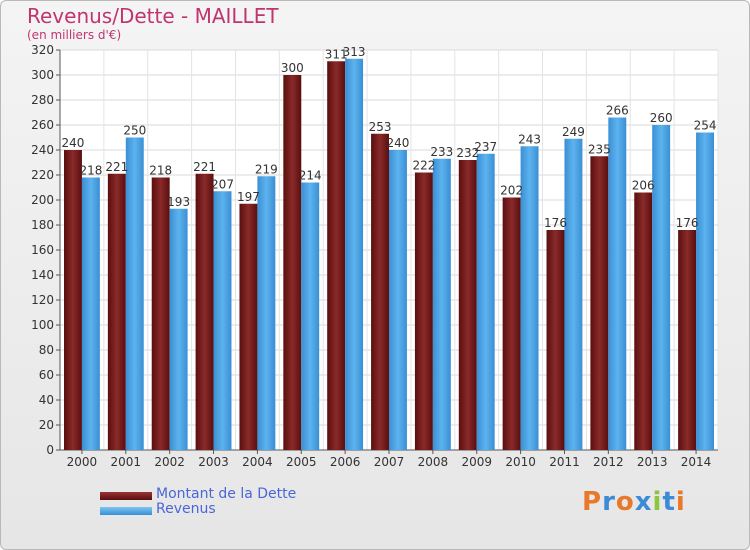 Image resolution: width=750 pixels, height=550 pixels. I want to click on legend-swatch-revenus, so click(126, 511).